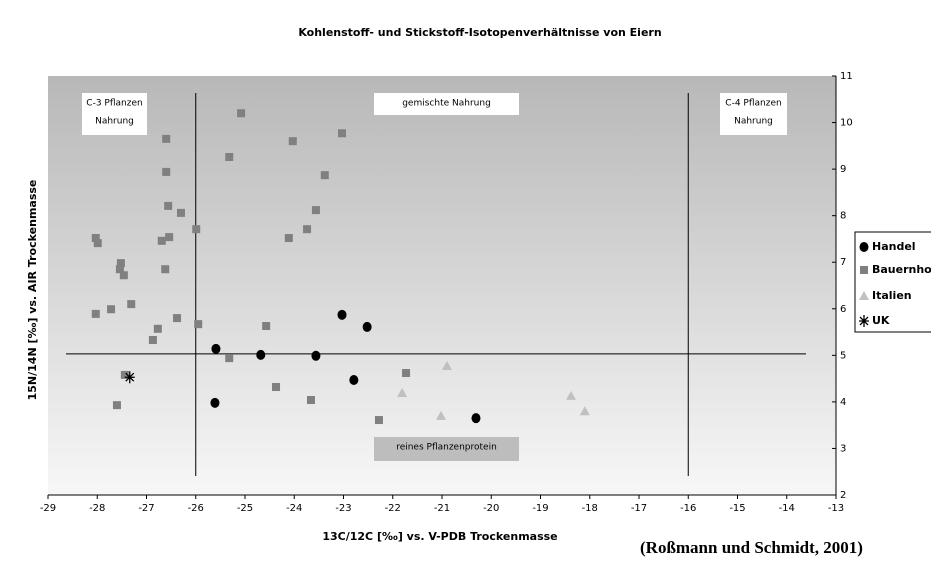 This screenshot has width=931, height=561. I want to click on y-tick-label: 3, so click(843, 448).